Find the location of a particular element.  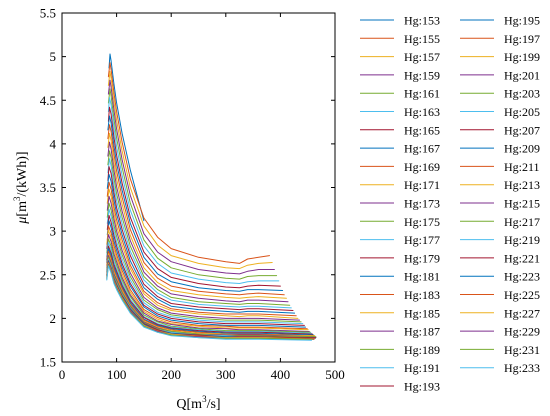

y-tick-label: 2.5 is located at coordinates (48, 274).